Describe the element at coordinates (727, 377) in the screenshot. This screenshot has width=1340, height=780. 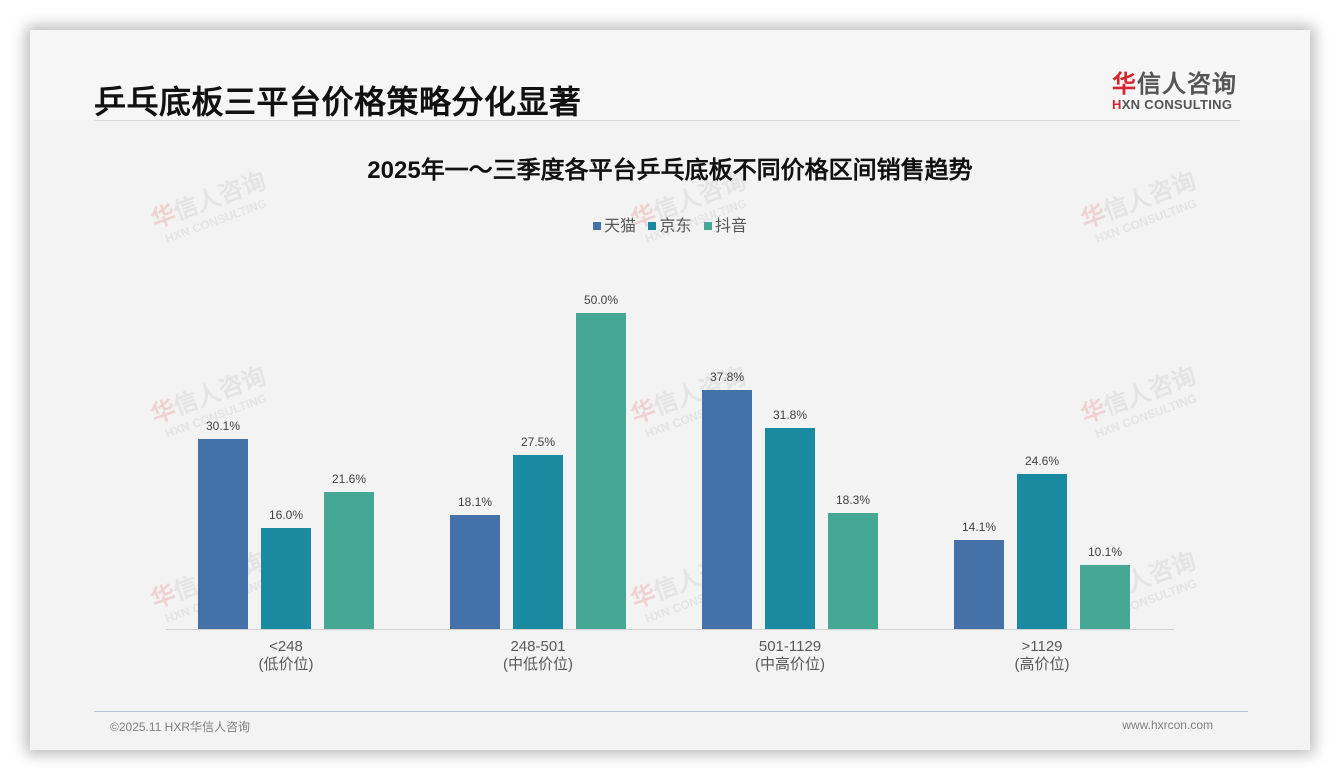
I see `data-label: 37.8%` at that location.